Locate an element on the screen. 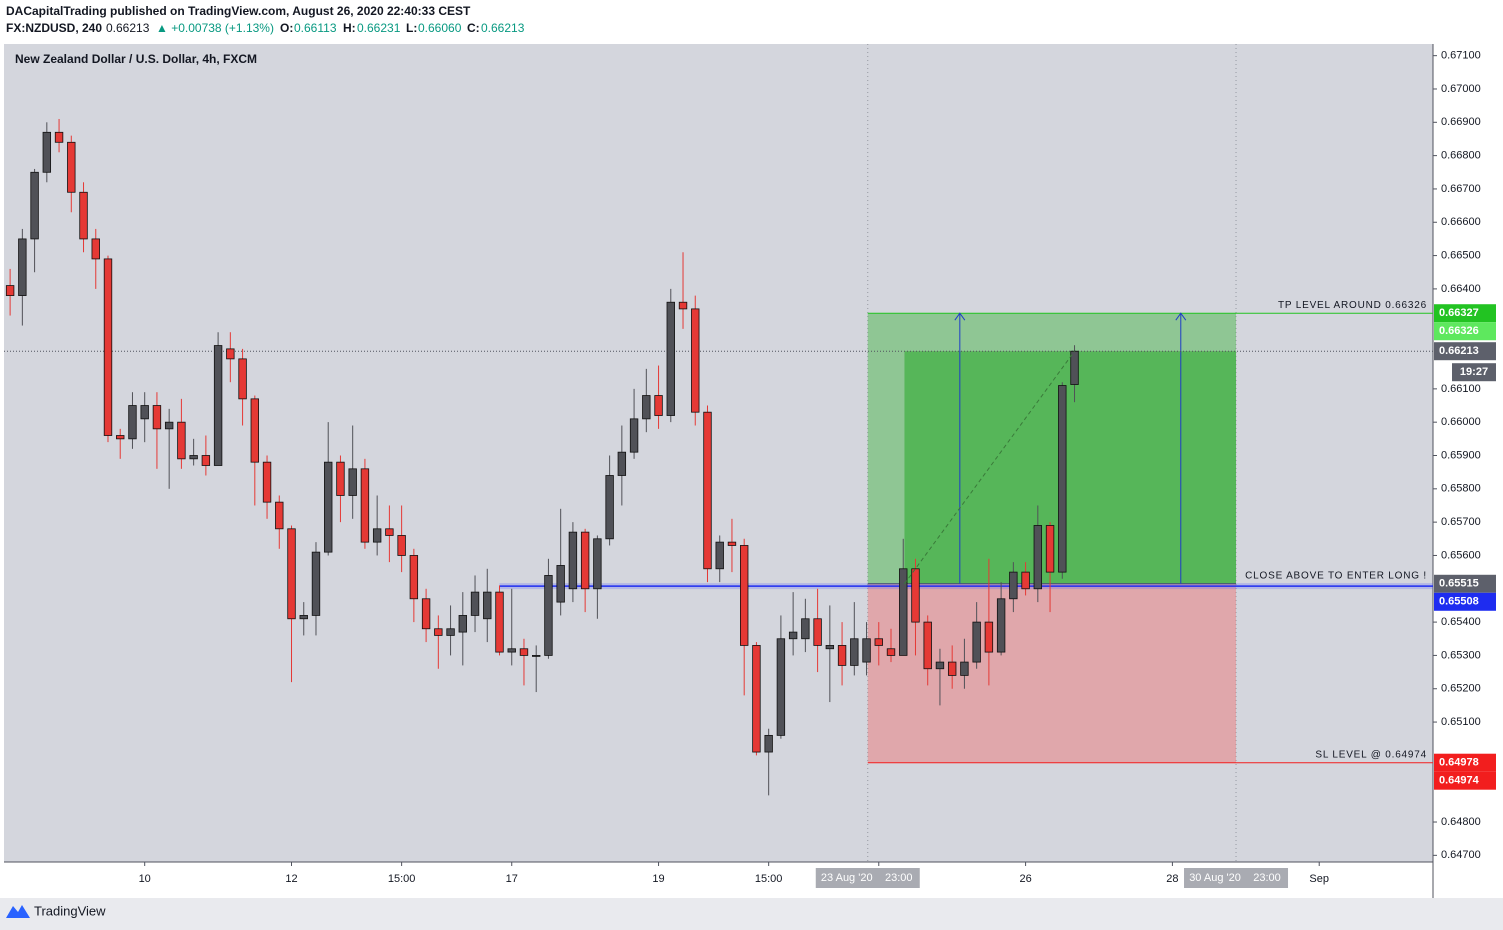 The width and height of the screenshot is (1503, 930). high-label: H: is located at coordinates (349, 28).